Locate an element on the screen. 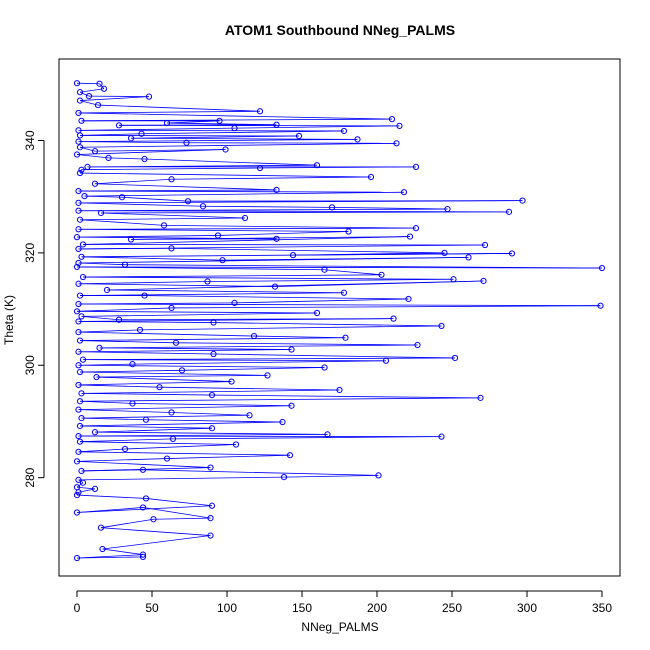 This screenshot has height=650, width=650. x-tick-label: 200 is located at coordinates (377, 608).